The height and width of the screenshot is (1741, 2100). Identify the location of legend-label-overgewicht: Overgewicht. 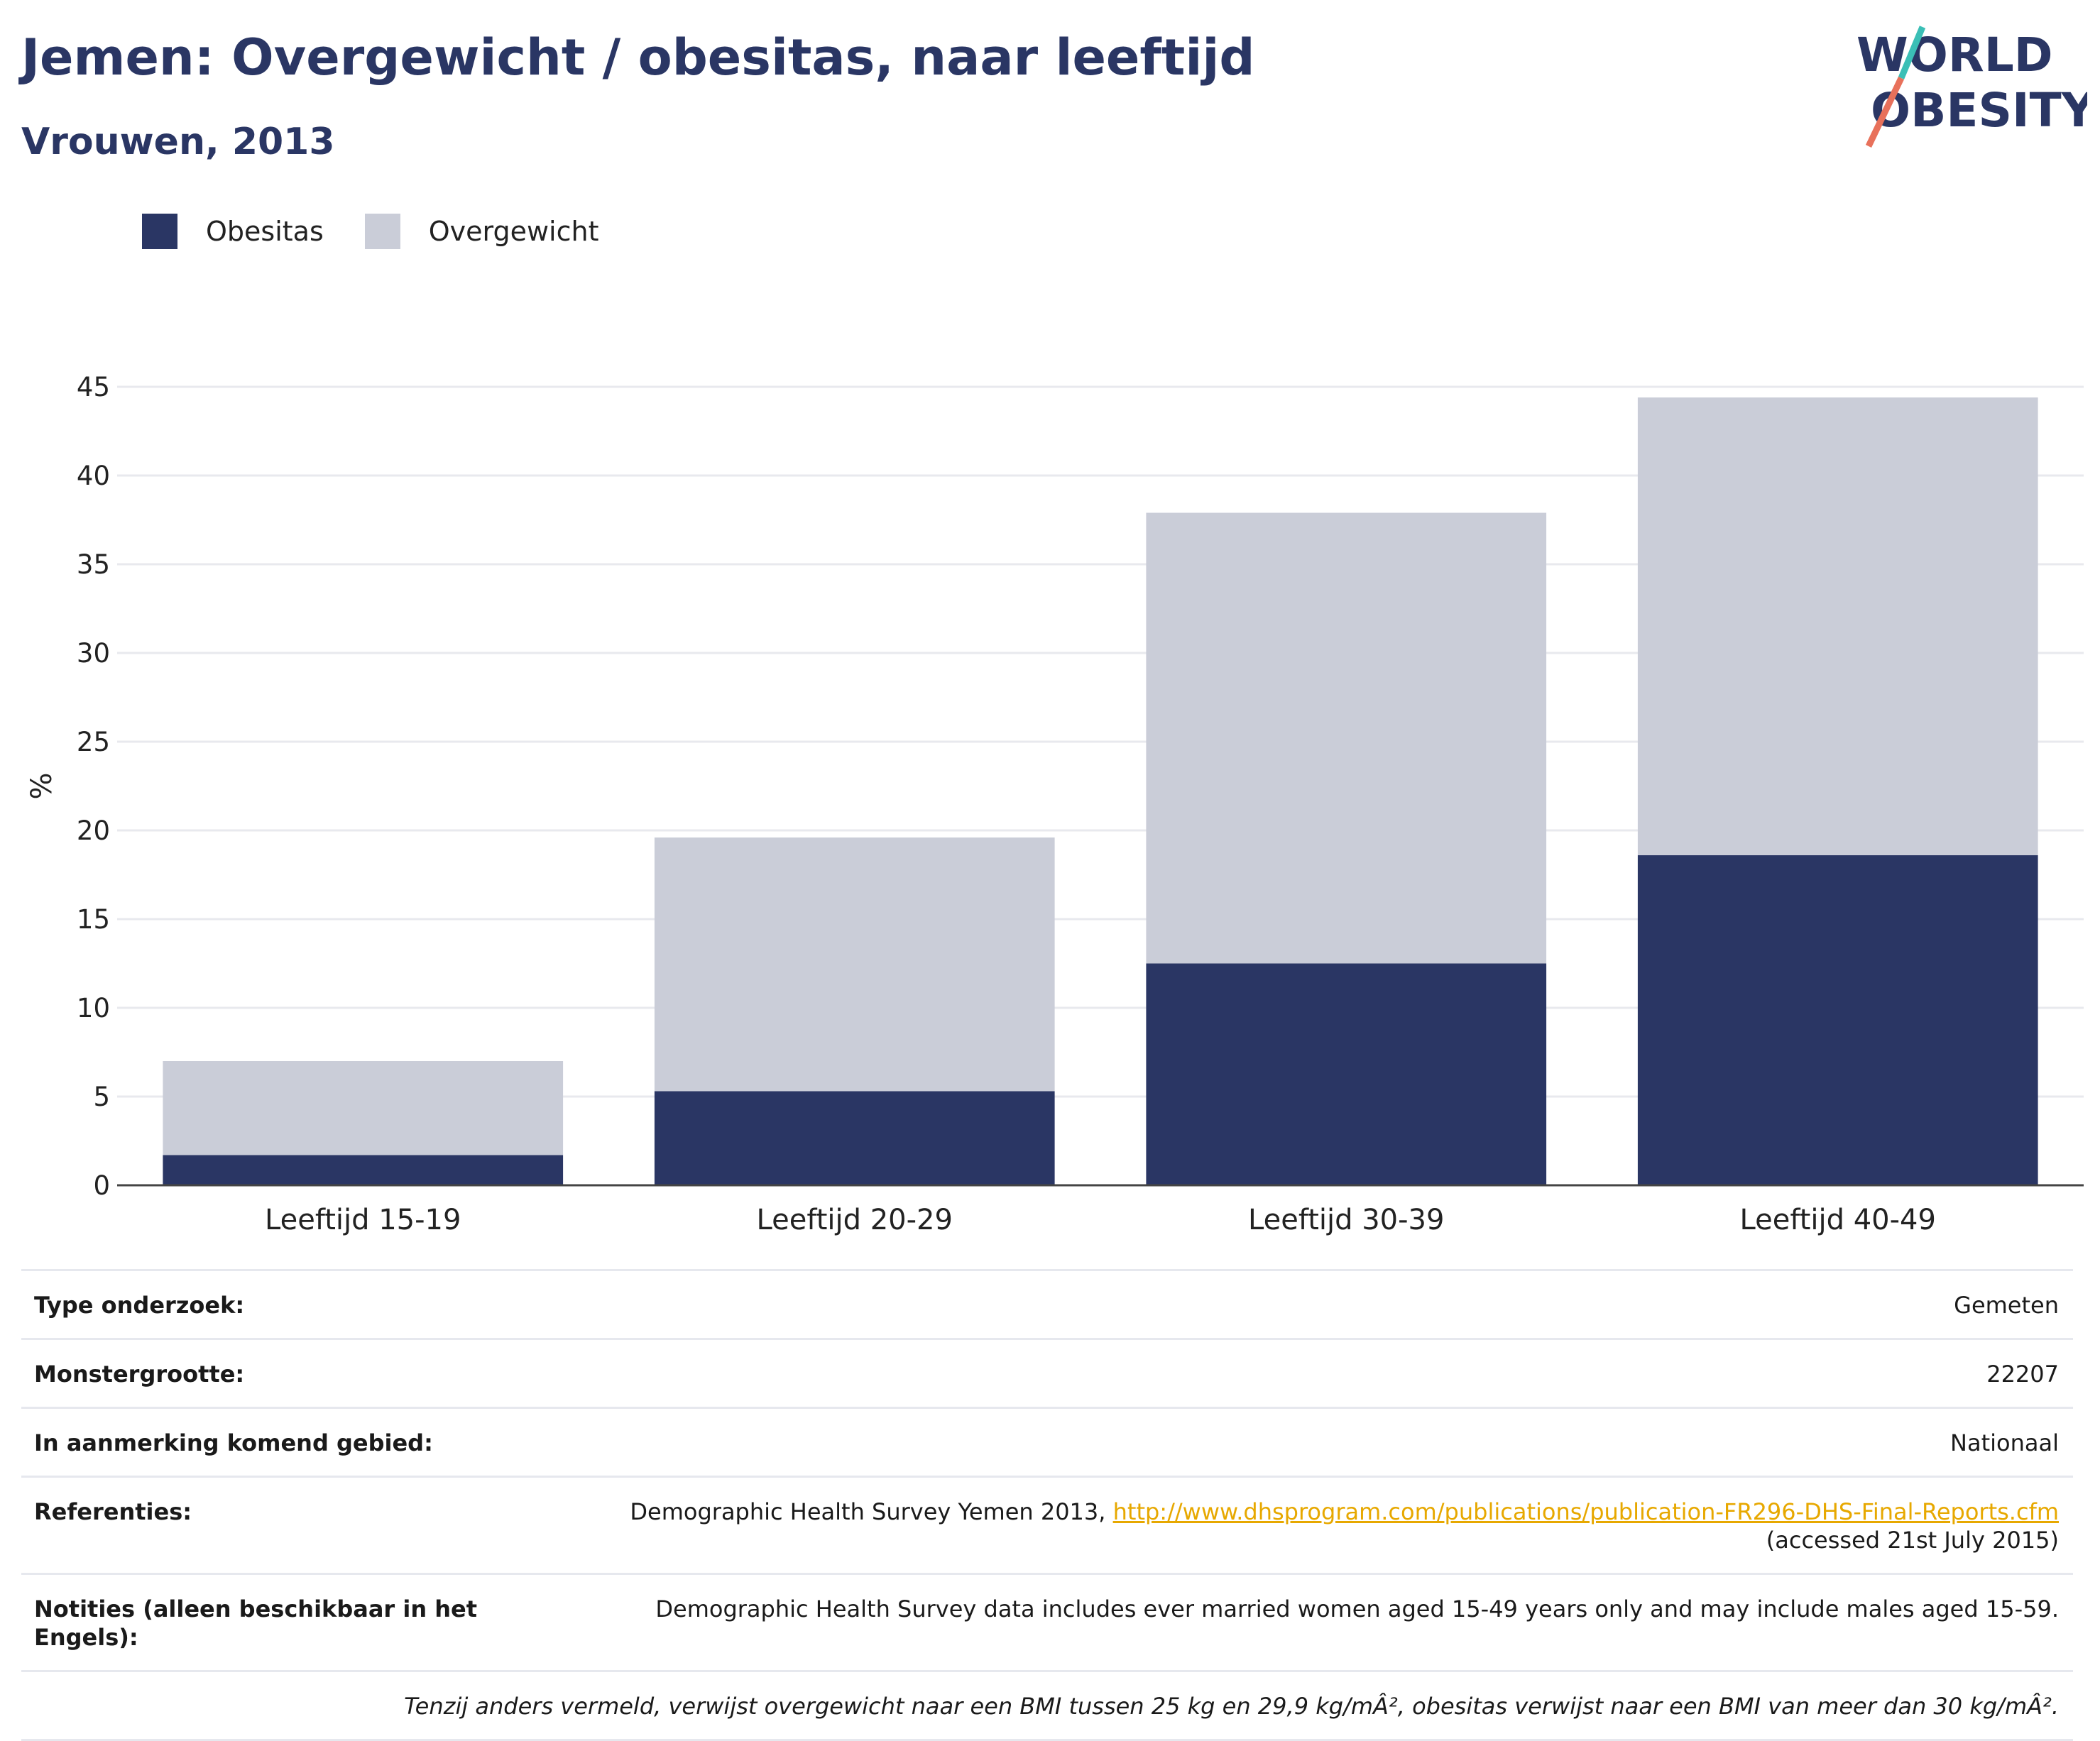
(513, 232).